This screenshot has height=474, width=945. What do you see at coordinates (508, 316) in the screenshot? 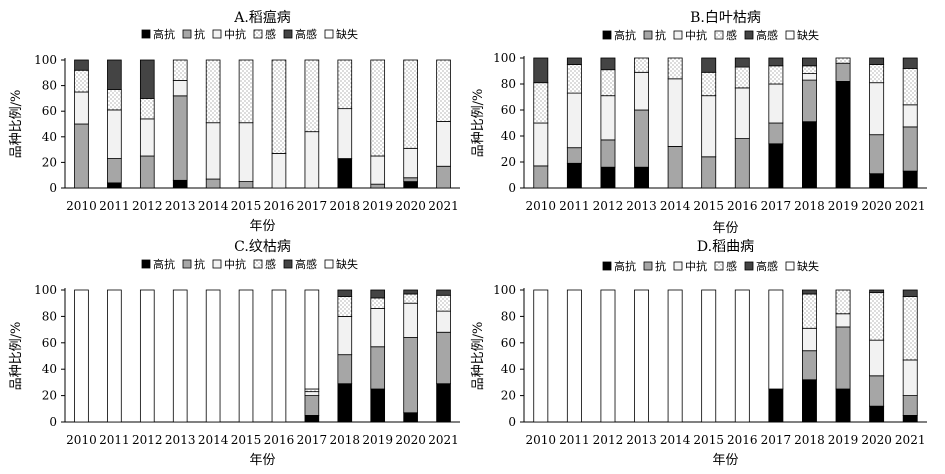
I see `y-tick-label: 80` at bounding box center [508, 316].